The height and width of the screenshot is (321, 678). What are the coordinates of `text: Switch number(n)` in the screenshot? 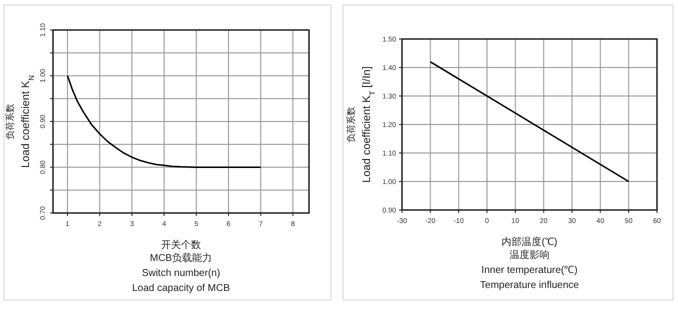 It's located at (181, 273).